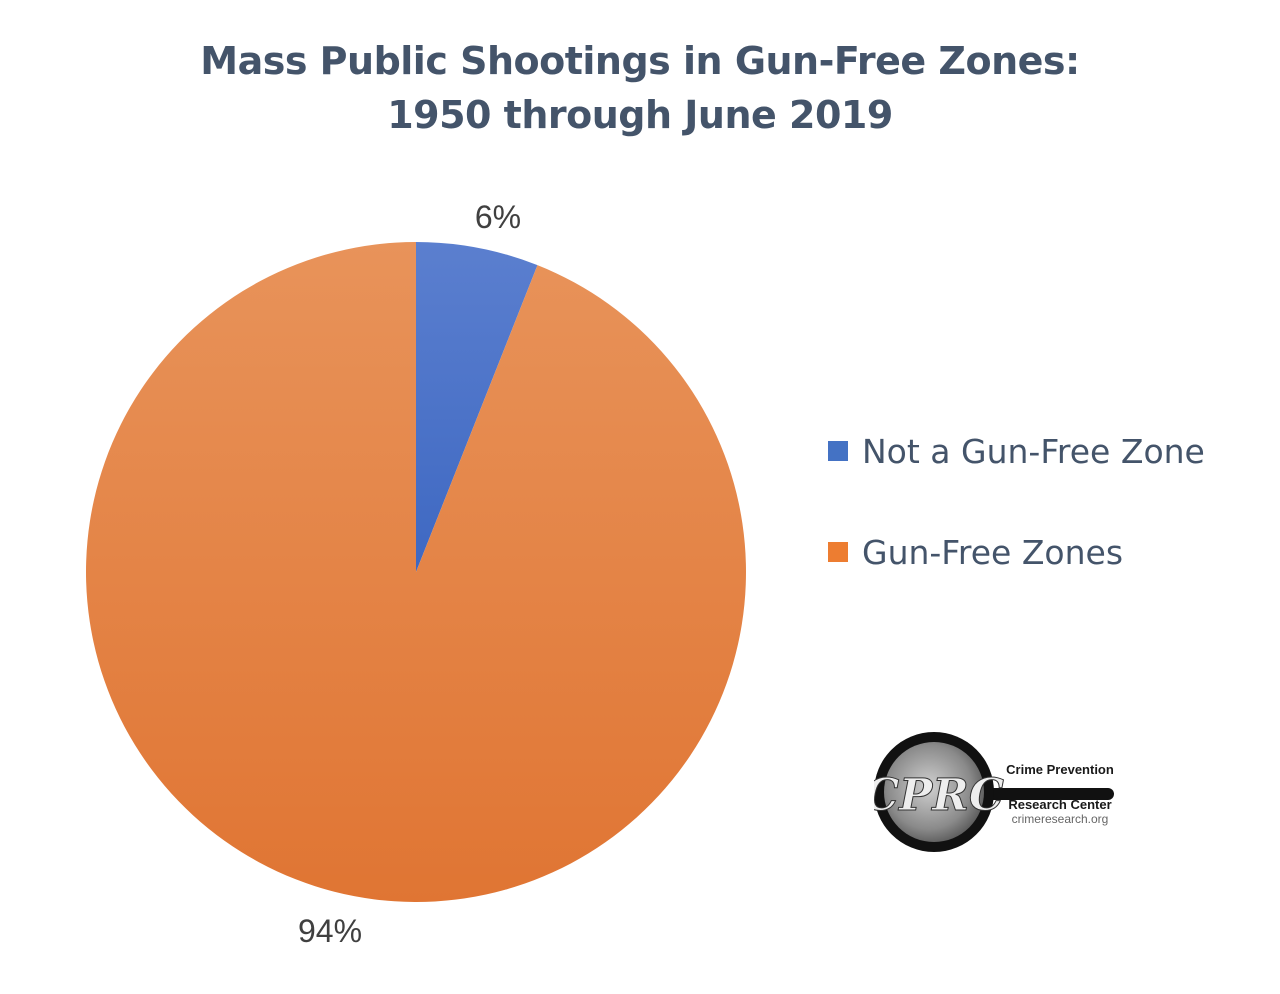 The width and height of the screenshot is (1280, 994). I want to click on chart-subtitle: 1950 through June 2019, so click(640, 115).